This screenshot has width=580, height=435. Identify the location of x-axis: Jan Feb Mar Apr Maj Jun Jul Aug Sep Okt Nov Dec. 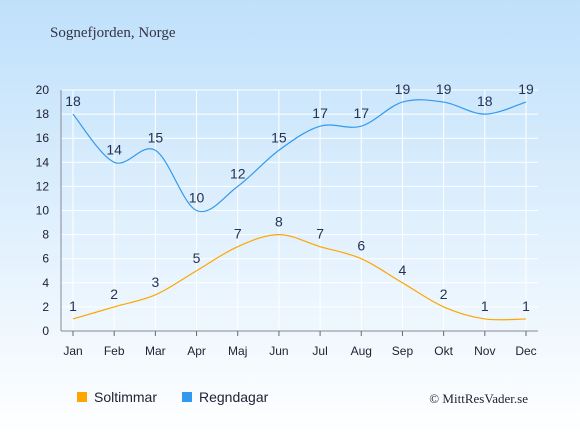
(300, 344).